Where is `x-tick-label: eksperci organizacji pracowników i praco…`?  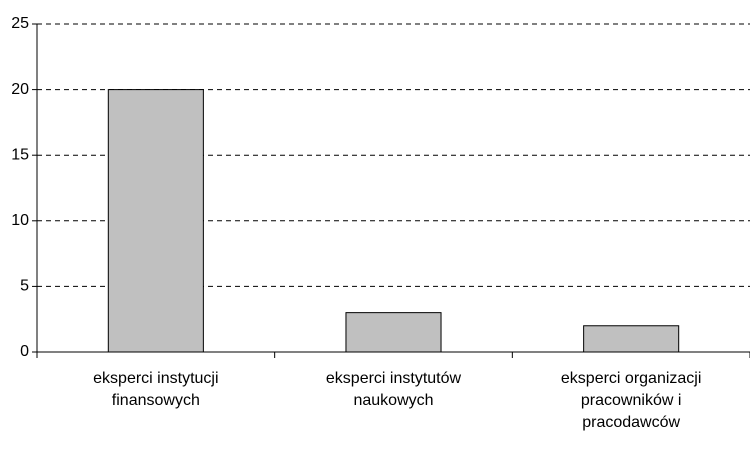
x-tick-label: eksperci organizacji pracowników i praco… is located at coordinates (631, 400).